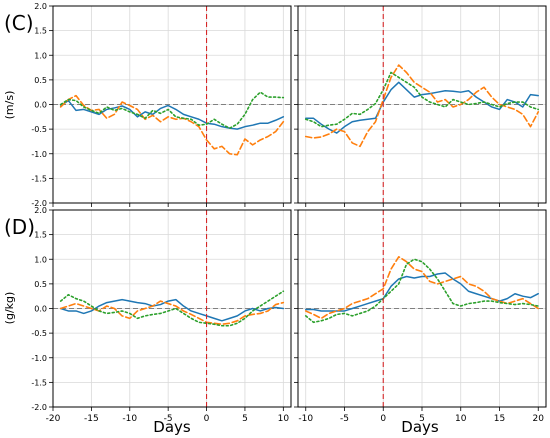 This screenshot has width=550, height=438. What do you see at coordinates (9, 308) in the screenshot?
I see `ylabel-bottom: (g/kg)` at bounding box center [9, 308].